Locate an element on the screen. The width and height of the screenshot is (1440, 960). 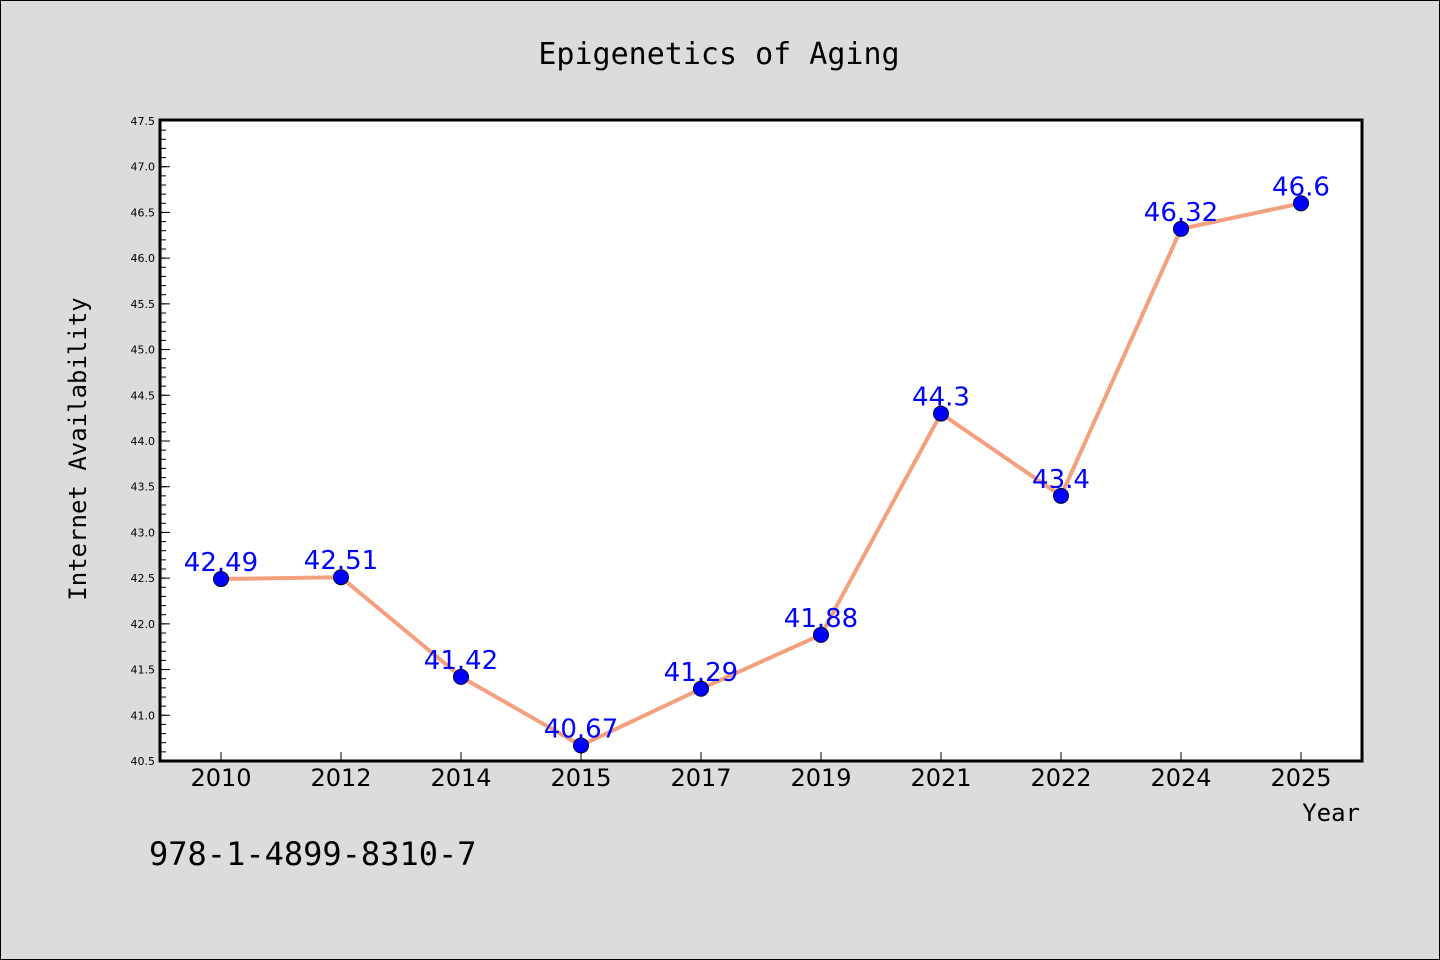
y-tick-label: 44.5 is located at coordinates (143, 395).